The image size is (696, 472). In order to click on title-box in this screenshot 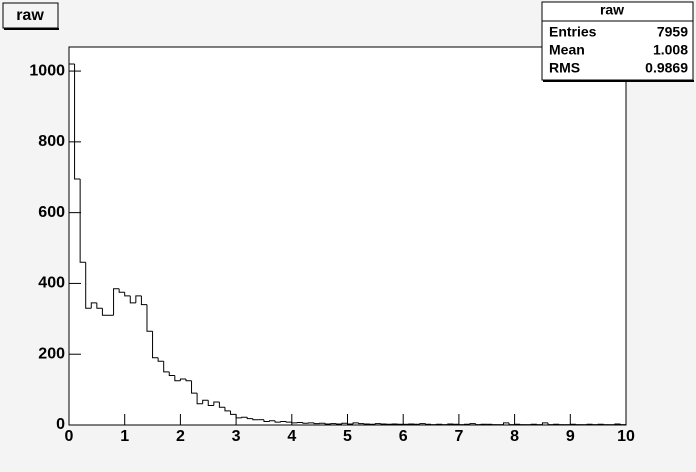, I will do `click(30, 15)`.